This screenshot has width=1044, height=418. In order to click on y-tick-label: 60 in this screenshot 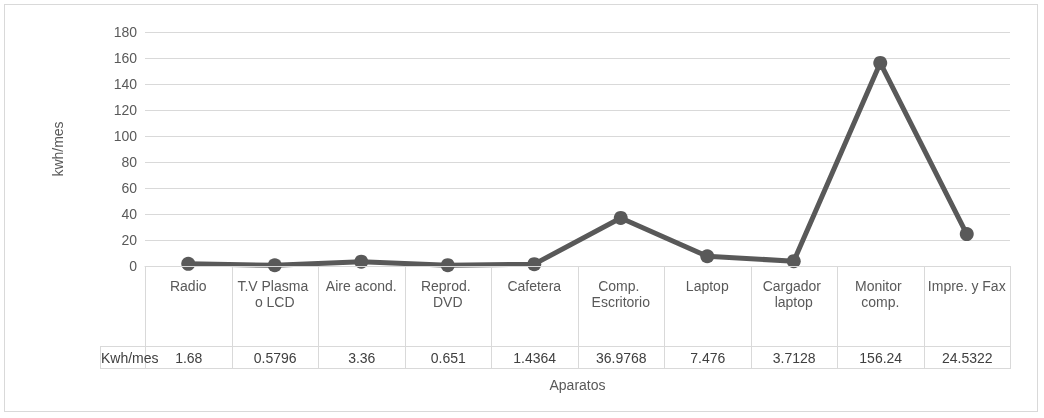, I will do `click(129, 188)`.